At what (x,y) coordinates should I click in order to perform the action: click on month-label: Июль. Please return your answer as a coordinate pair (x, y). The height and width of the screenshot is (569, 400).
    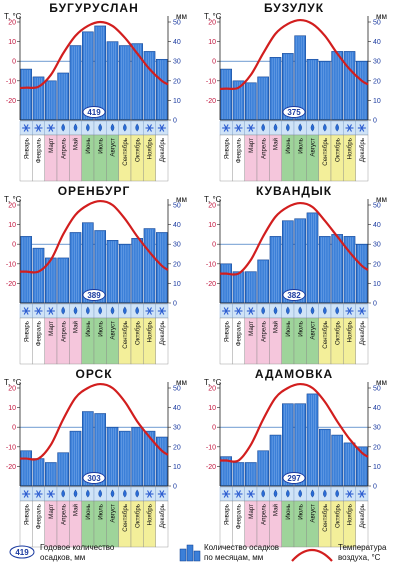
    Looking at the image, I should click on (300, 329).